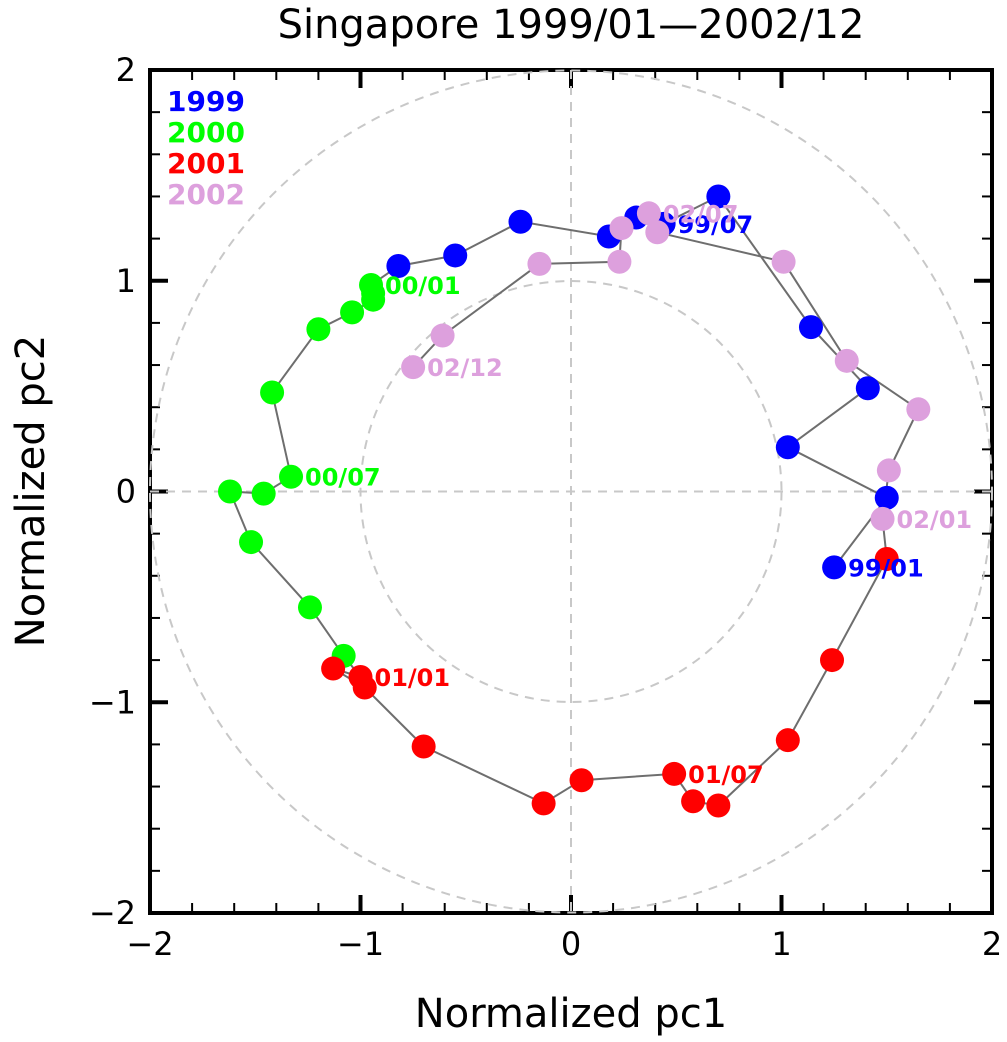 Image resolution: width=1007 pixels, height=1042 pixels. What do you see at coordinates (701, 214) in the screenshot?
I see `point-annotation: 02/07` at bounding box center [701, 214].